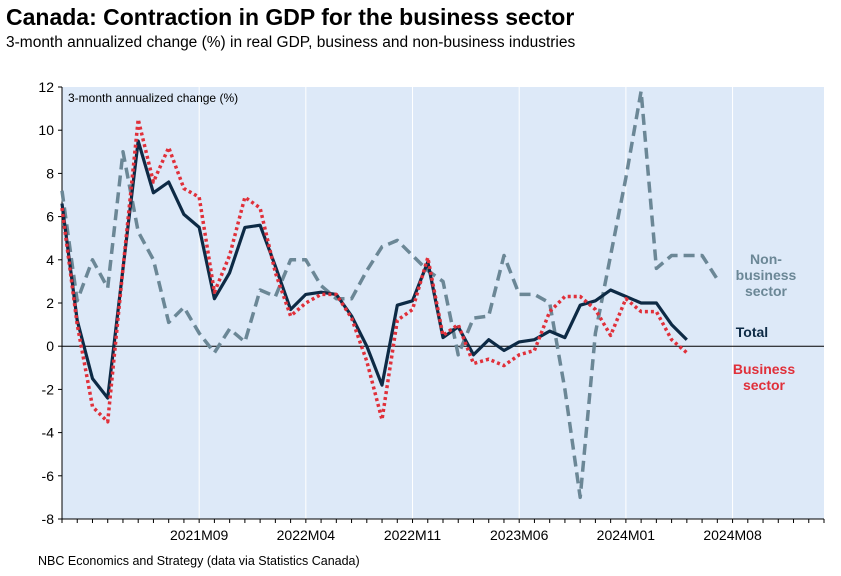 This screenshot has height=576, width=841. I want to click on series-label-total: Total, so click(752, 332).